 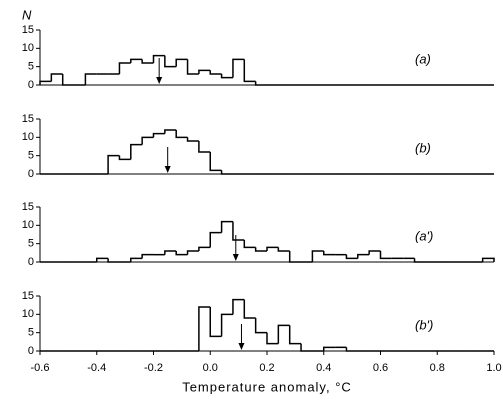 What do you see at coordinates (210, 368) in the screenshot?
I see `x-tick-label: 0.0` at bounding box center [210, 368].